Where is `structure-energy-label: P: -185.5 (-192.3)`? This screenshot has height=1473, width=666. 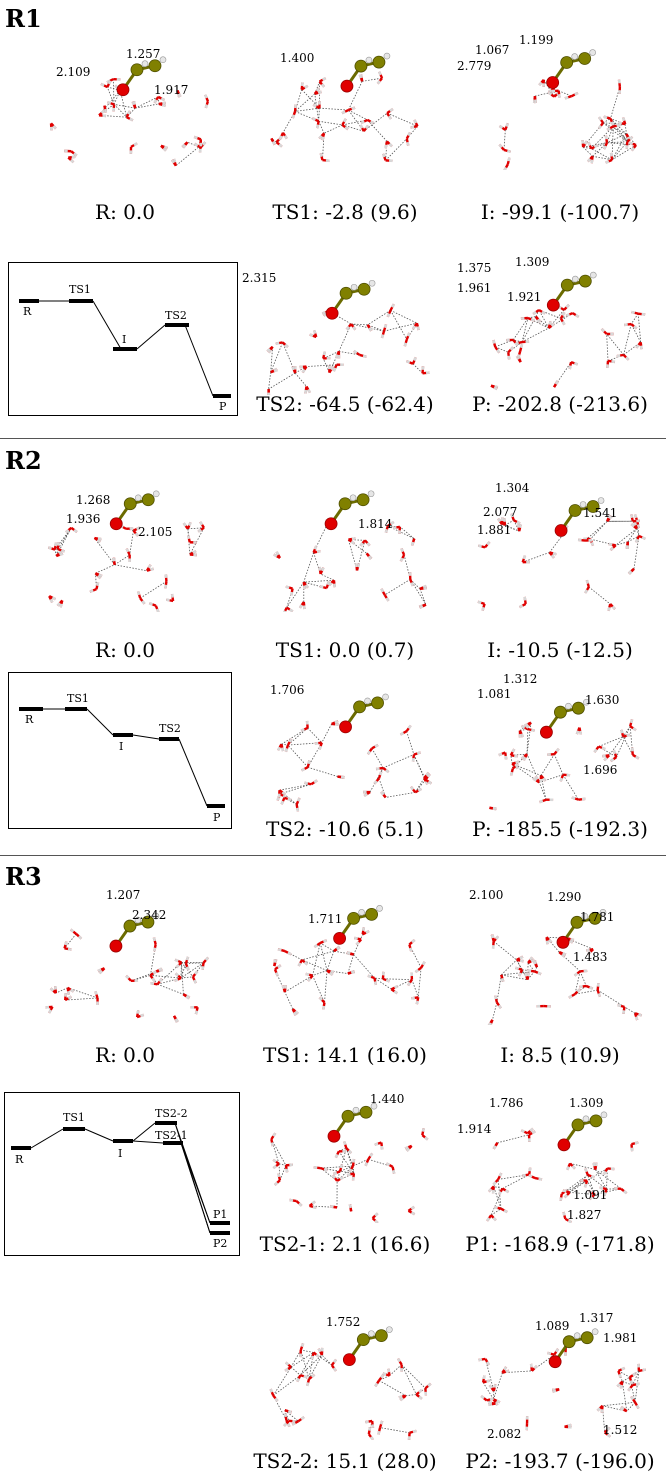 structure-energy-label: P: -185.5 (-192.3) is located at coordinates (560, 829).